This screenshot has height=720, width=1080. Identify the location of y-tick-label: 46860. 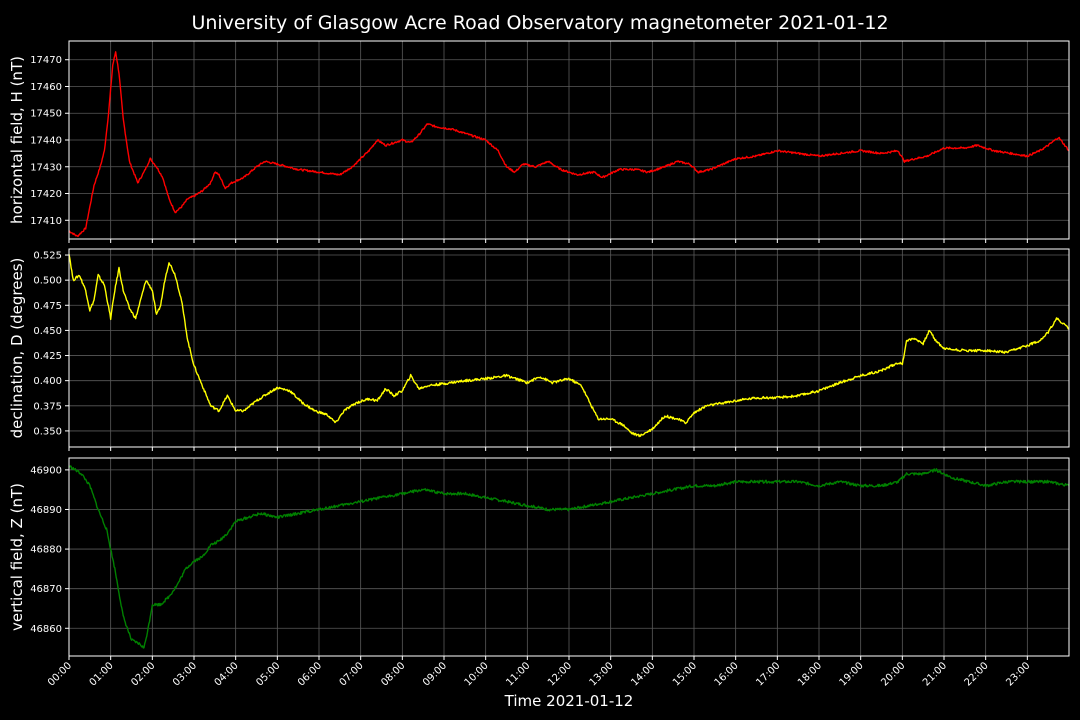
(46, 629).